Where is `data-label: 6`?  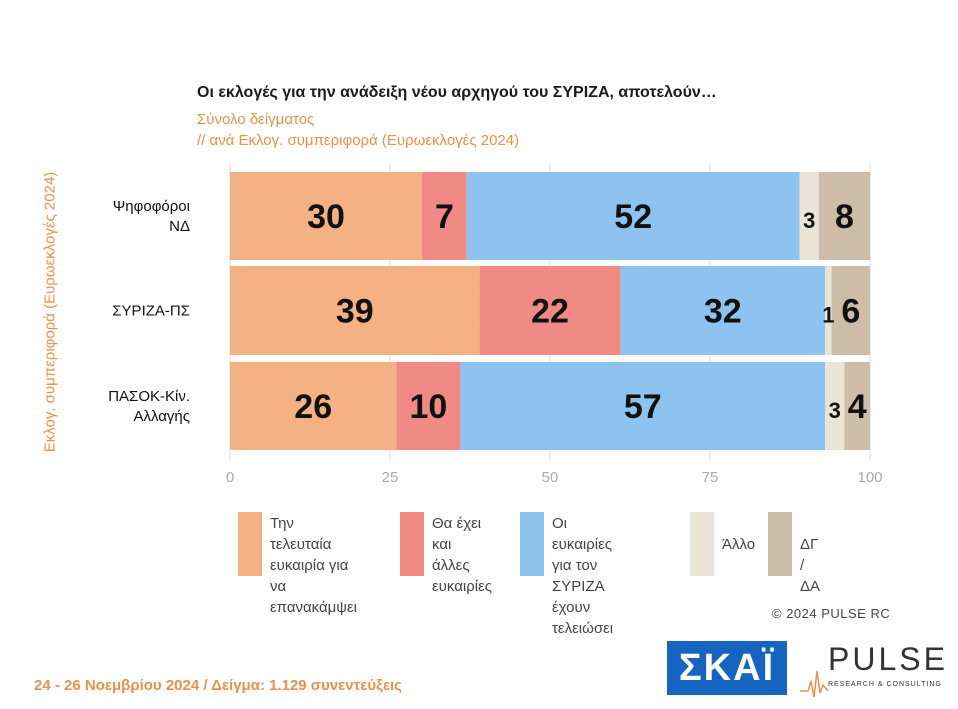
data-label: 6 is located at coordinates (850, 312).